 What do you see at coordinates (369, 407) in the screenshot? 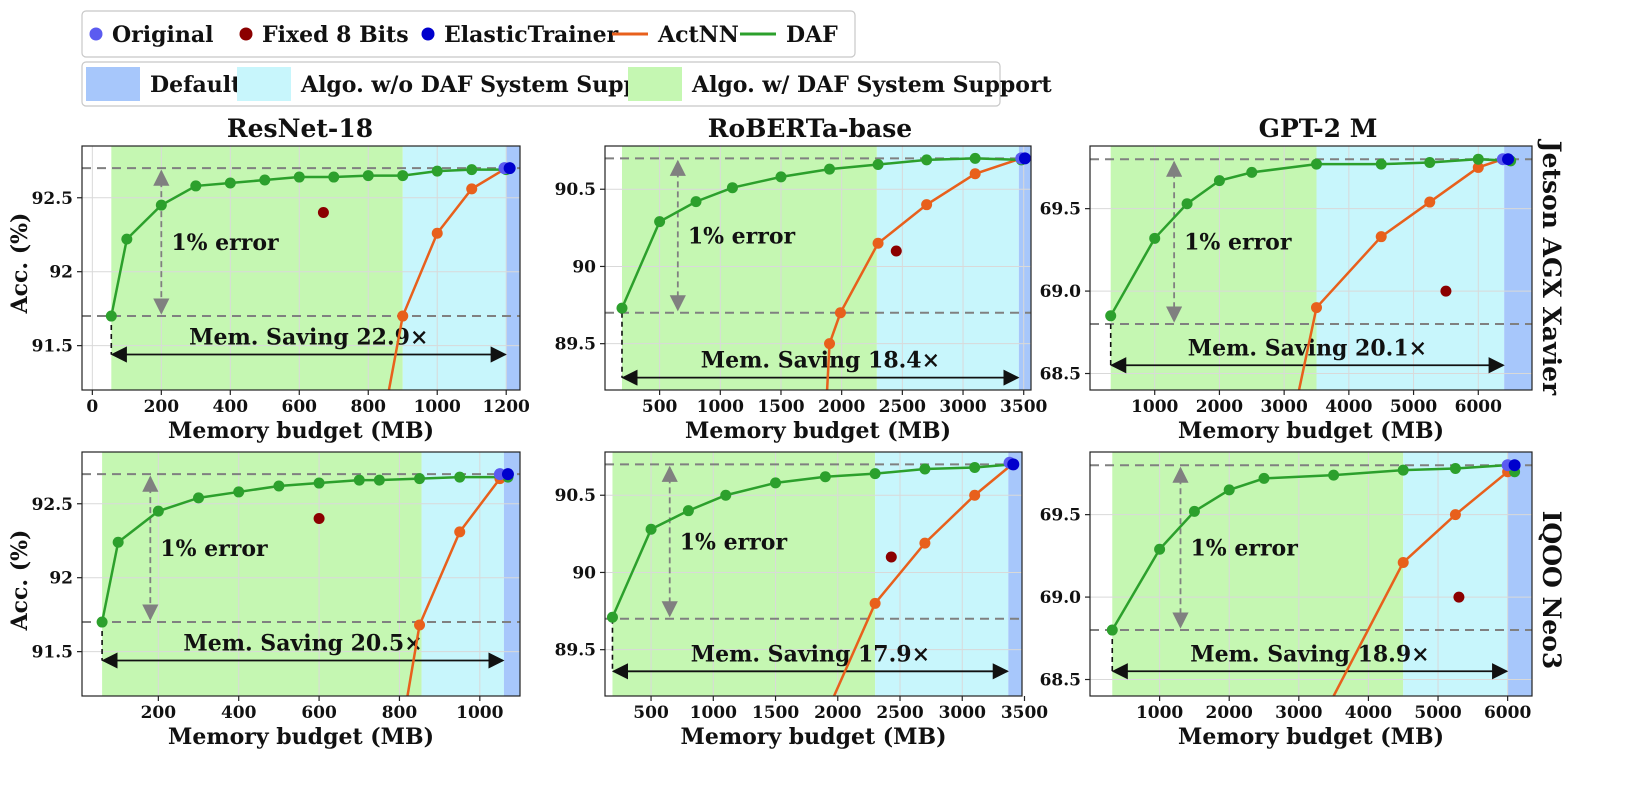
I see `x-tick-label-4: 800` at bounding box center [369, 407].